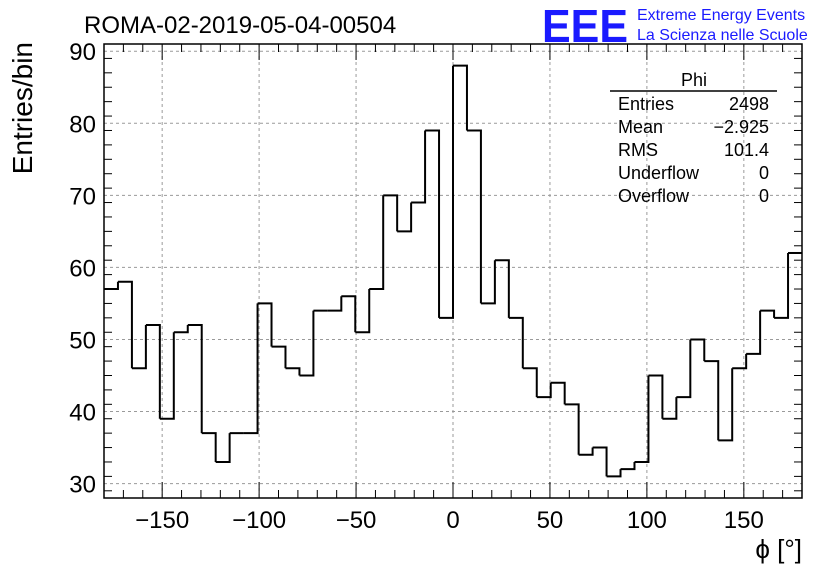 This screenshot has width=836, height=577. What do you see at coordinates (659, 173) in the screenshot?
I see `stats-label: Underflow` at bounding box center [659, 173].